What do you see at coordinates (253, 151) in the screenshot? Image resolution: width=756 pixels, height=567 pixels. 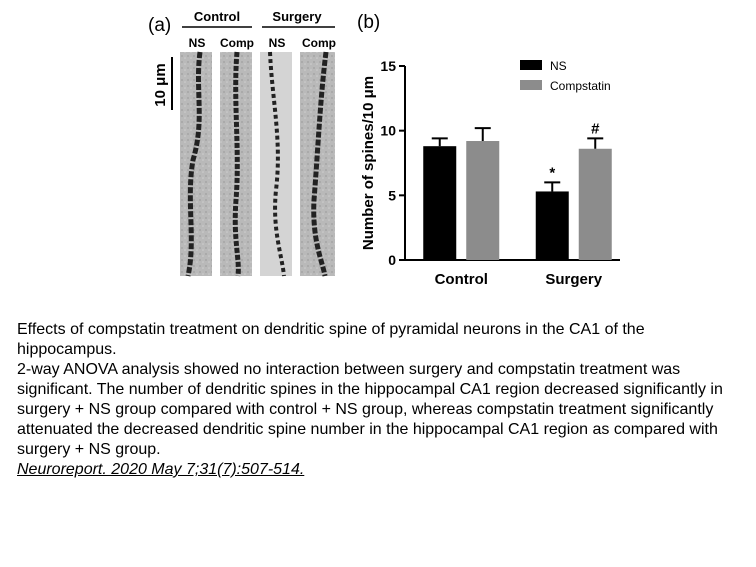 I see `micrographs` at bounding box center [253, 151].